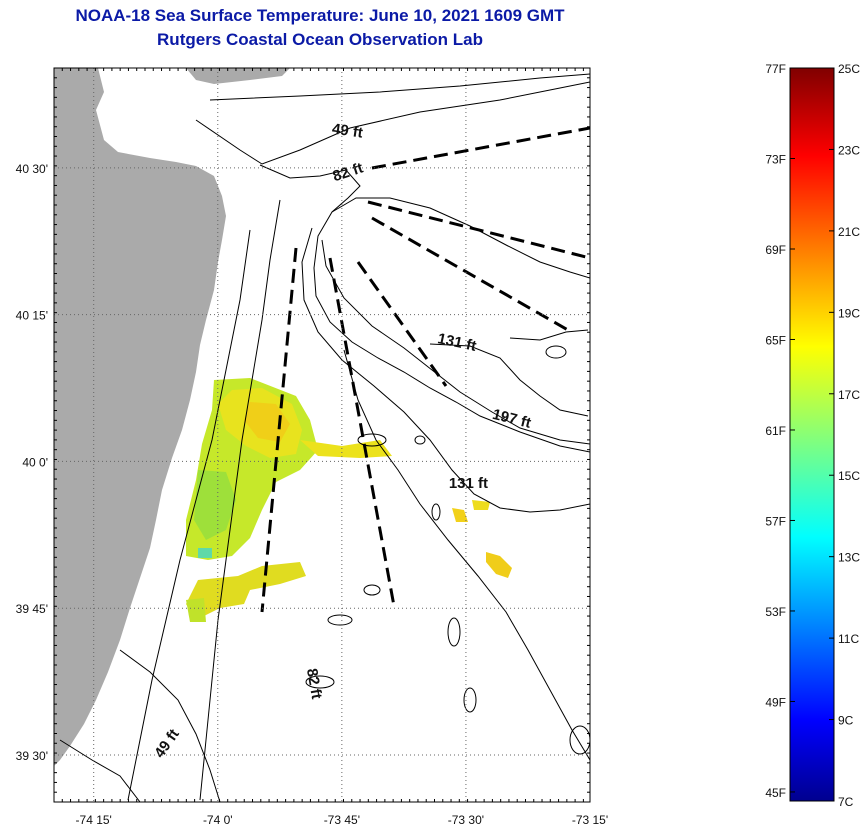  What do you see at coordinates (849, 395) in the screenshot?
I see `colorbar-label-c: 17C` at bounding box center [849, 395].